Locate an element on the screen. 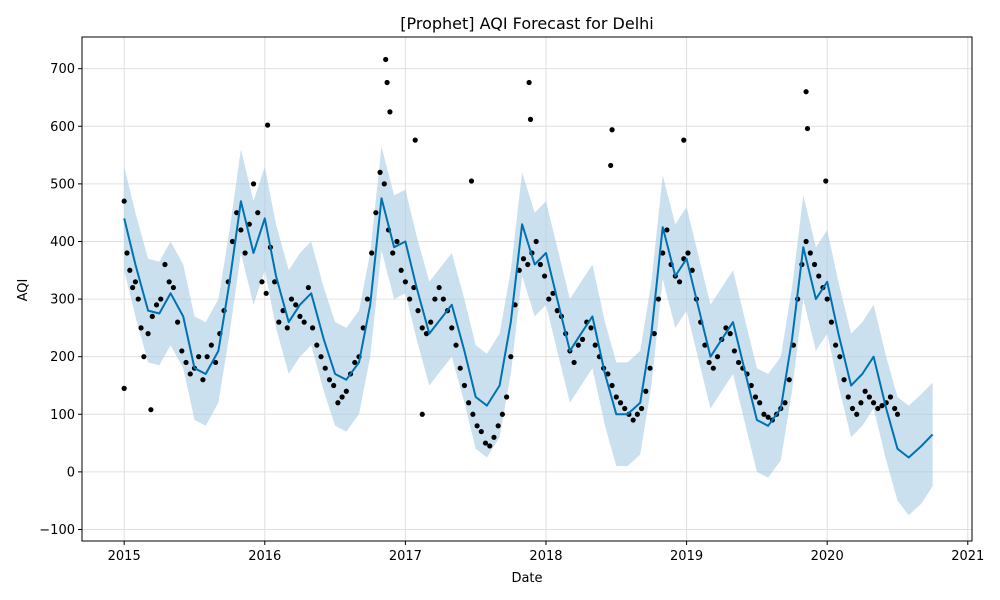 The image size is (1000, 600). y-tick-label: 300 is located at coordinates (62, 300).